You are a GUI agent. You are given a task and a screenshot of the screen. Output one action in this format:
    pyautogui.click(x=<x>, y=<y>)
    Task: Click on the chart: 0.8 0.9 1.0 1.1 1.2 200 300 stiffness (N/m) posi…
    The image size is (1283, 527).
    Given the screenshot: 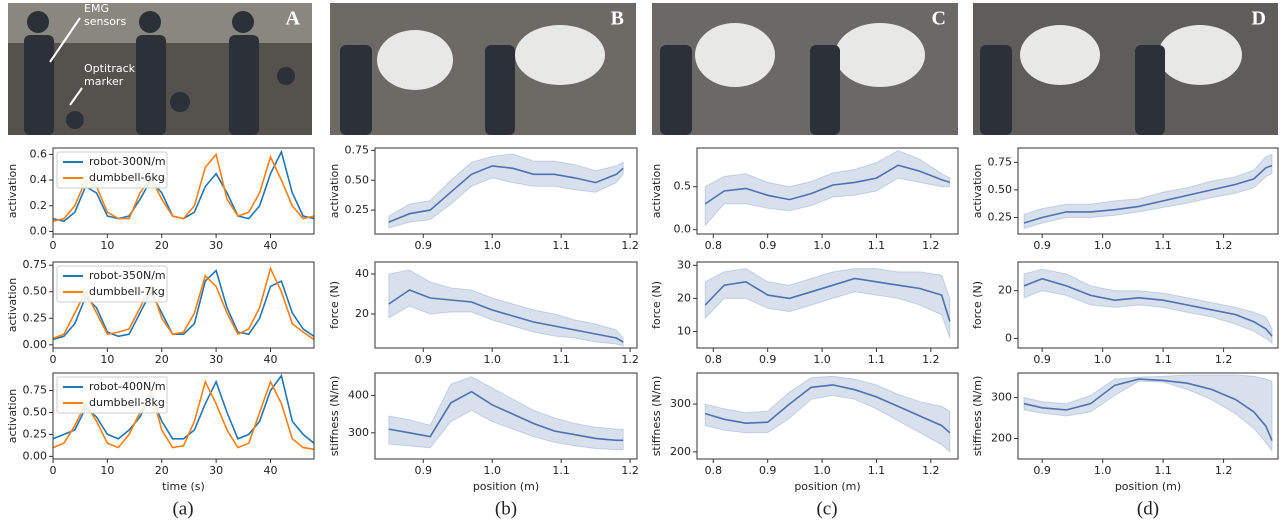 What is the action you would take?
    pyautogui.click(x=804, y=432)
    